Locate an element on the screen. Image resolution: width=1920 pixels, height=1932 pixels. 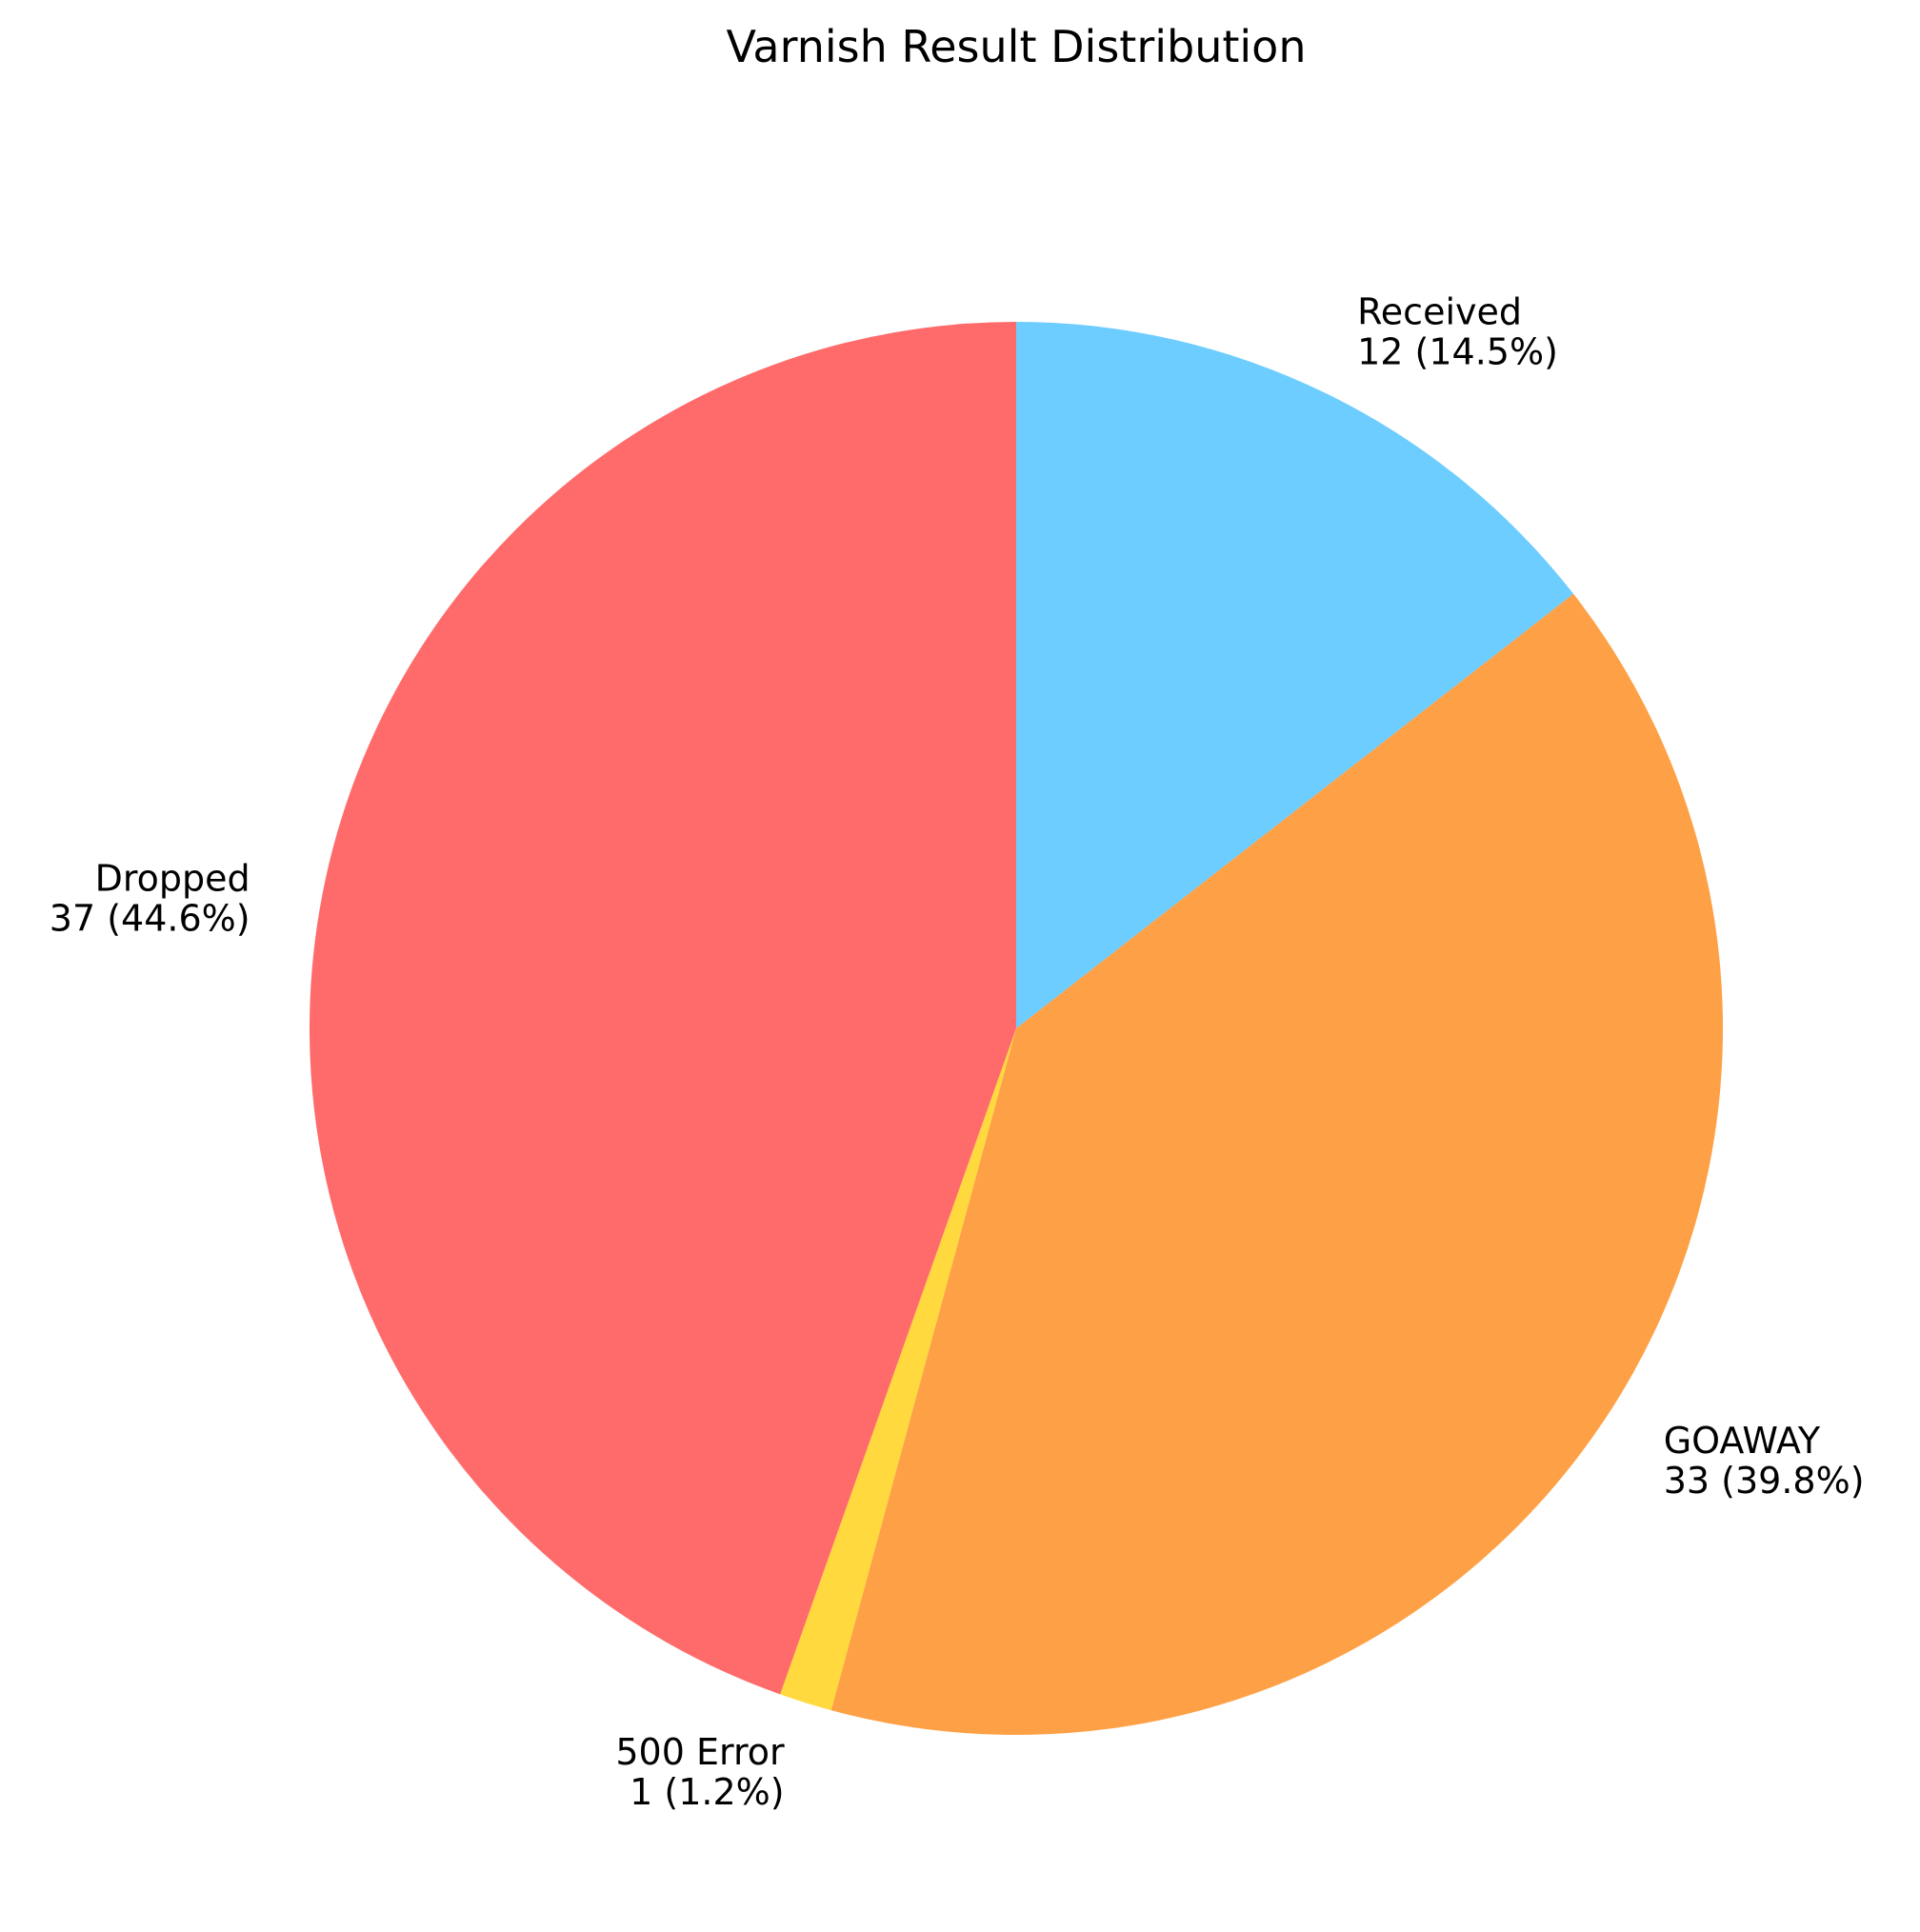
slice-label-name: 500 Error is located at coordinates (700, 1752).